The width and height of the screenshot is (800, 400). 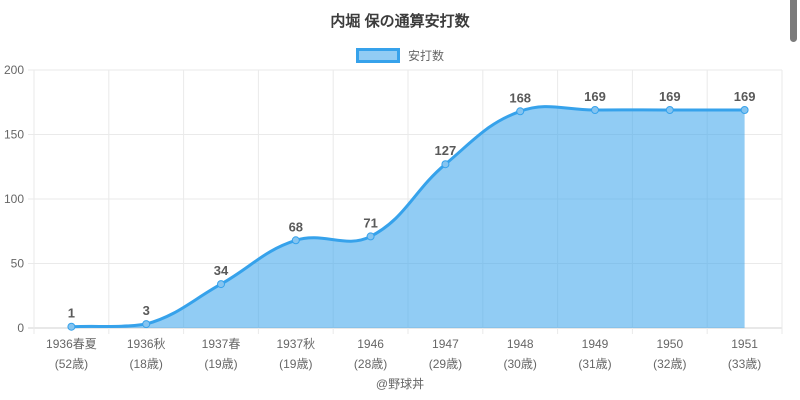 What do you see at coordinates (520, 344) in the screenshot?
I see `x-axis-tick-label: 1948` at bounding box center [520, 344].